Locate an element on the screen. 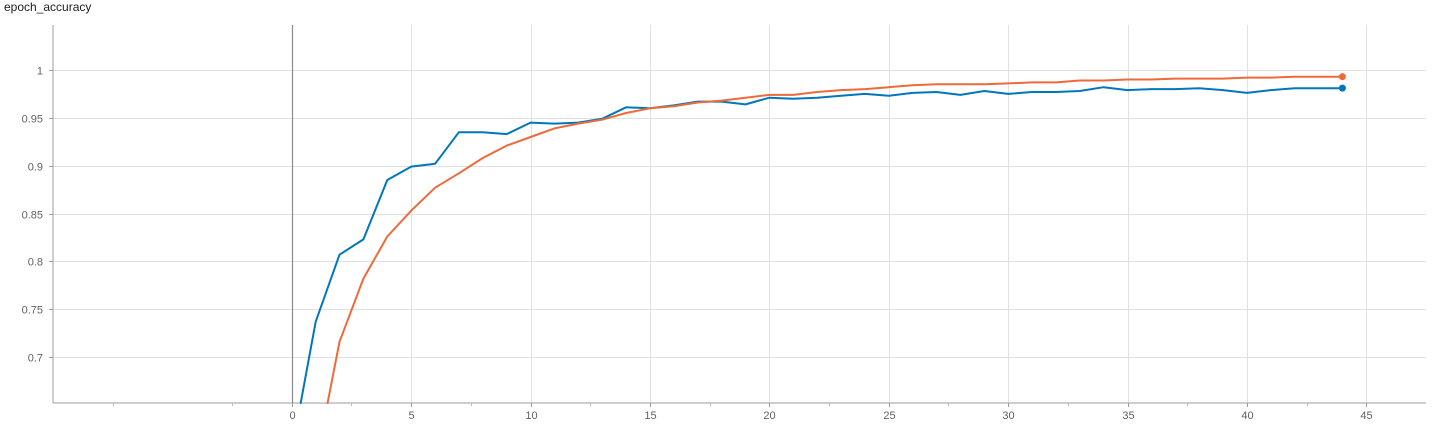 This screenshot has width=1439, height=426. x-tick-label: 45 is located at coordinates (1366, 416).